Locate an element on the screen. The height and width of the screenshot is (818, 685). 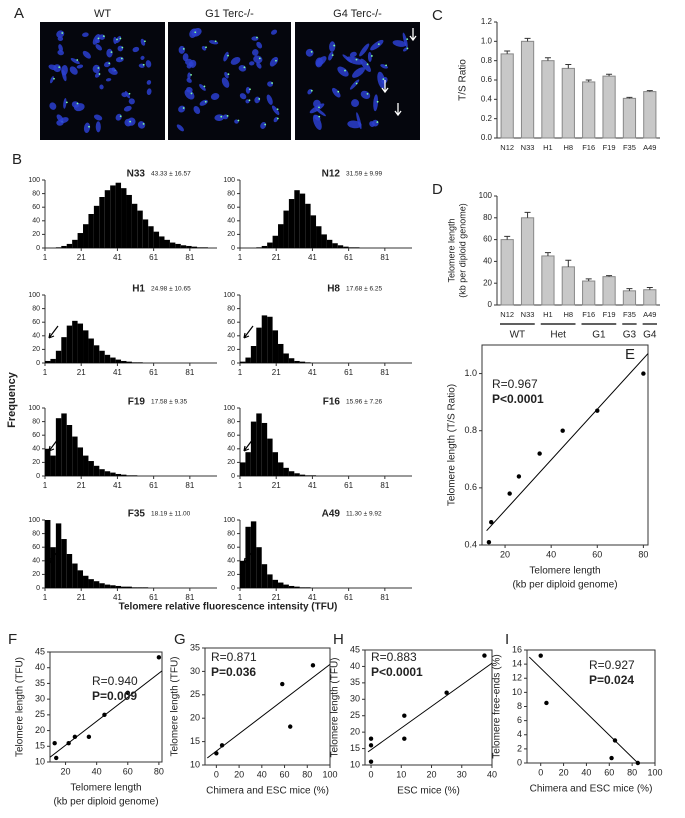
y-tick-label: 0 is located at coordinates (38, 248).